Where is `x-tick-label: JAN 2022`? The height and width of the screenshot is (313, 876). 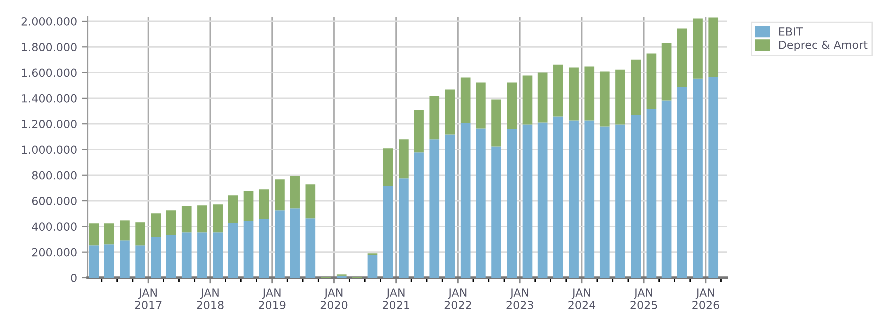 x-tick-label: JAN 2022 is located at coordinates (458, 299).